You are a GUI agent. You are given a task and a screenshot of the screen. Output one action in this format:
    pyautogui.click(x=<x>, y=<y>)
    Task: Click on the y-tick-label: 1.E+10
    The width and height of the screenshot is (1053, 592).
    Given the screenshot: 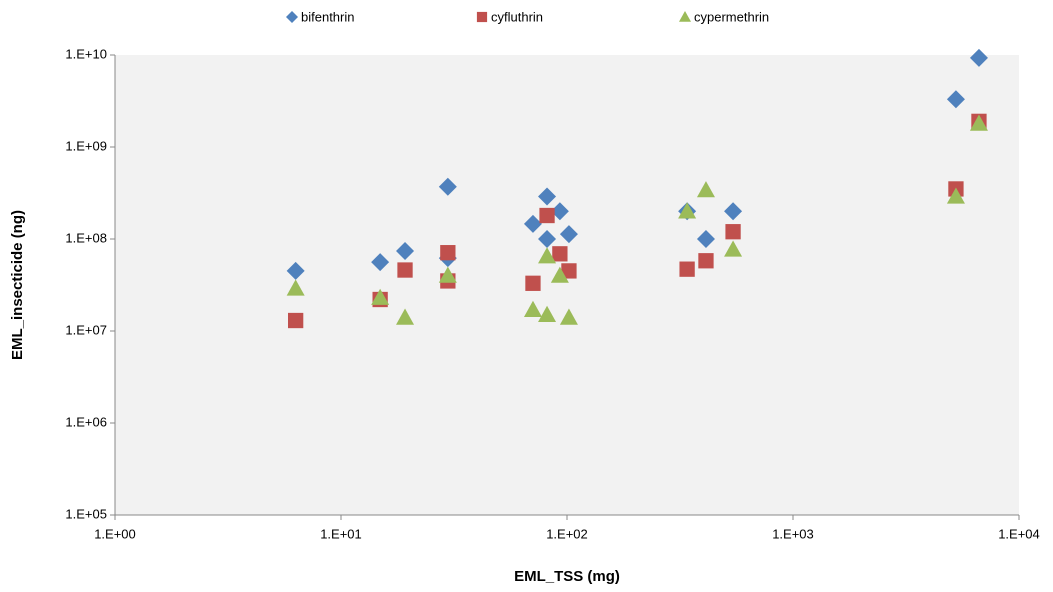 What is the action you would take?
    pyautogui.click(x=86, y=53)
    